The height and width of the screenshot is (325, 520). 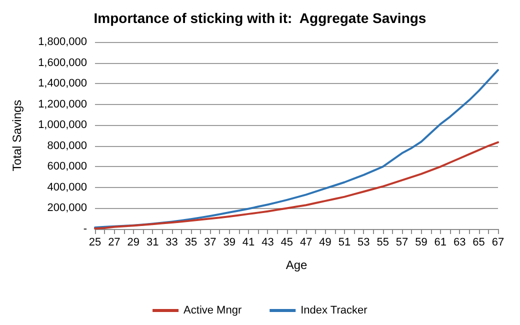 I want to click on y-tick-label: 200,000, so click(x=67, y=208).